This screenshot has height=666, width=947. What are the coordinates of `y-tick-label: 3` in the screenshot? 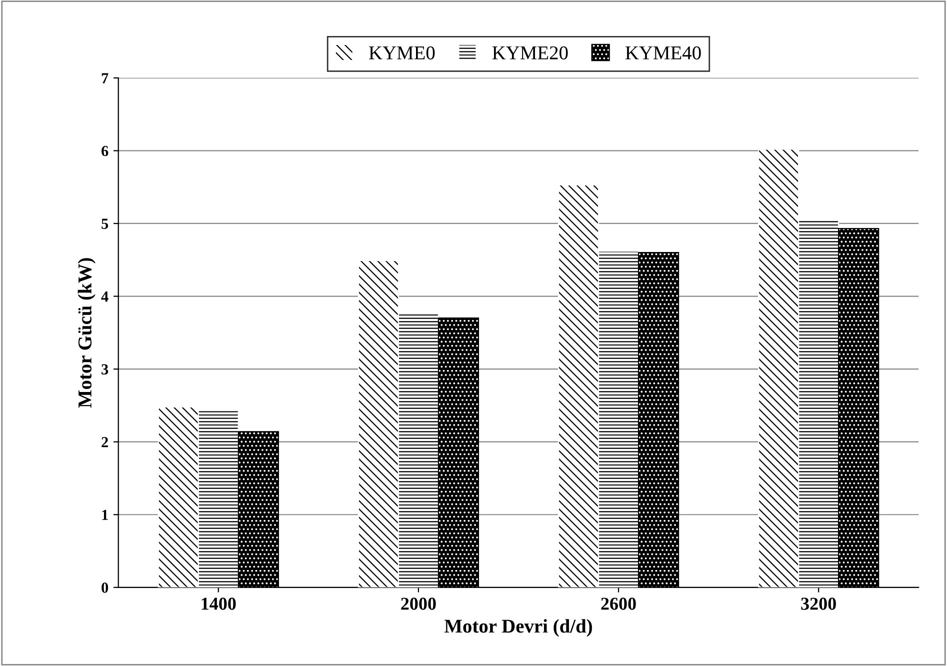 It's located at (105, 369).